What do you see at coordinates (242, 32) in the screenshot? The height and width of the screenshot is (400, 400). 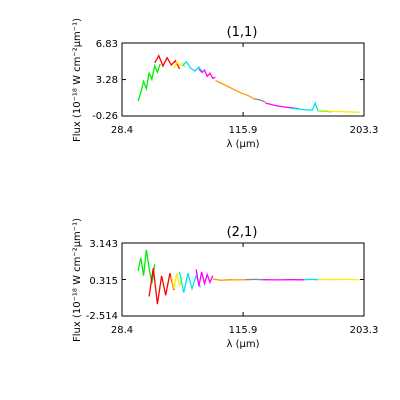 I see `chart-title: (1,1)` at bounding box center [242, 32].